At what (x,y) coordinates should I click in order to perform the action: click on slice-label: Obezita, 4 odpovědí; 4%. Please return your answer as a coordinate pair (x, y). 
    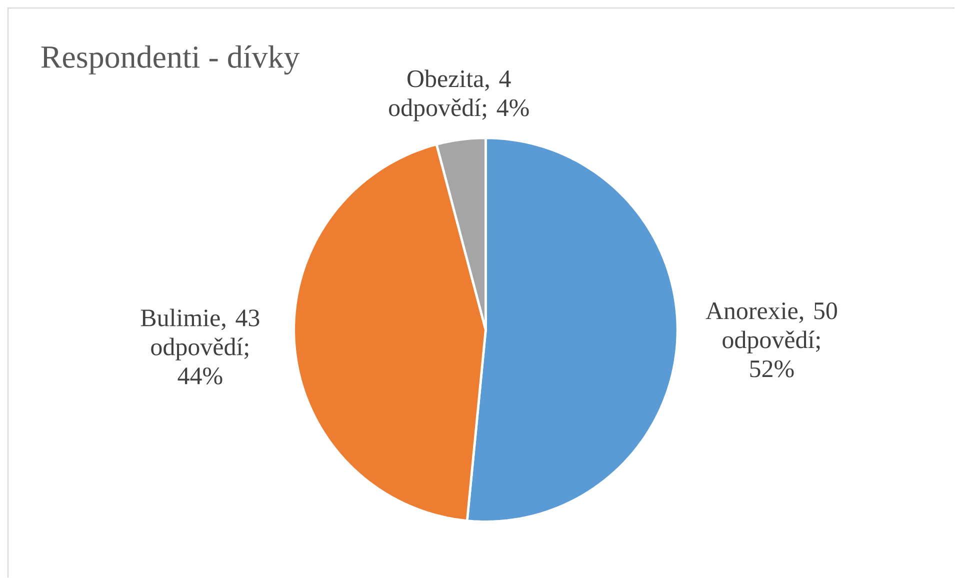
    Looking at the image, I should click on (459, 96).